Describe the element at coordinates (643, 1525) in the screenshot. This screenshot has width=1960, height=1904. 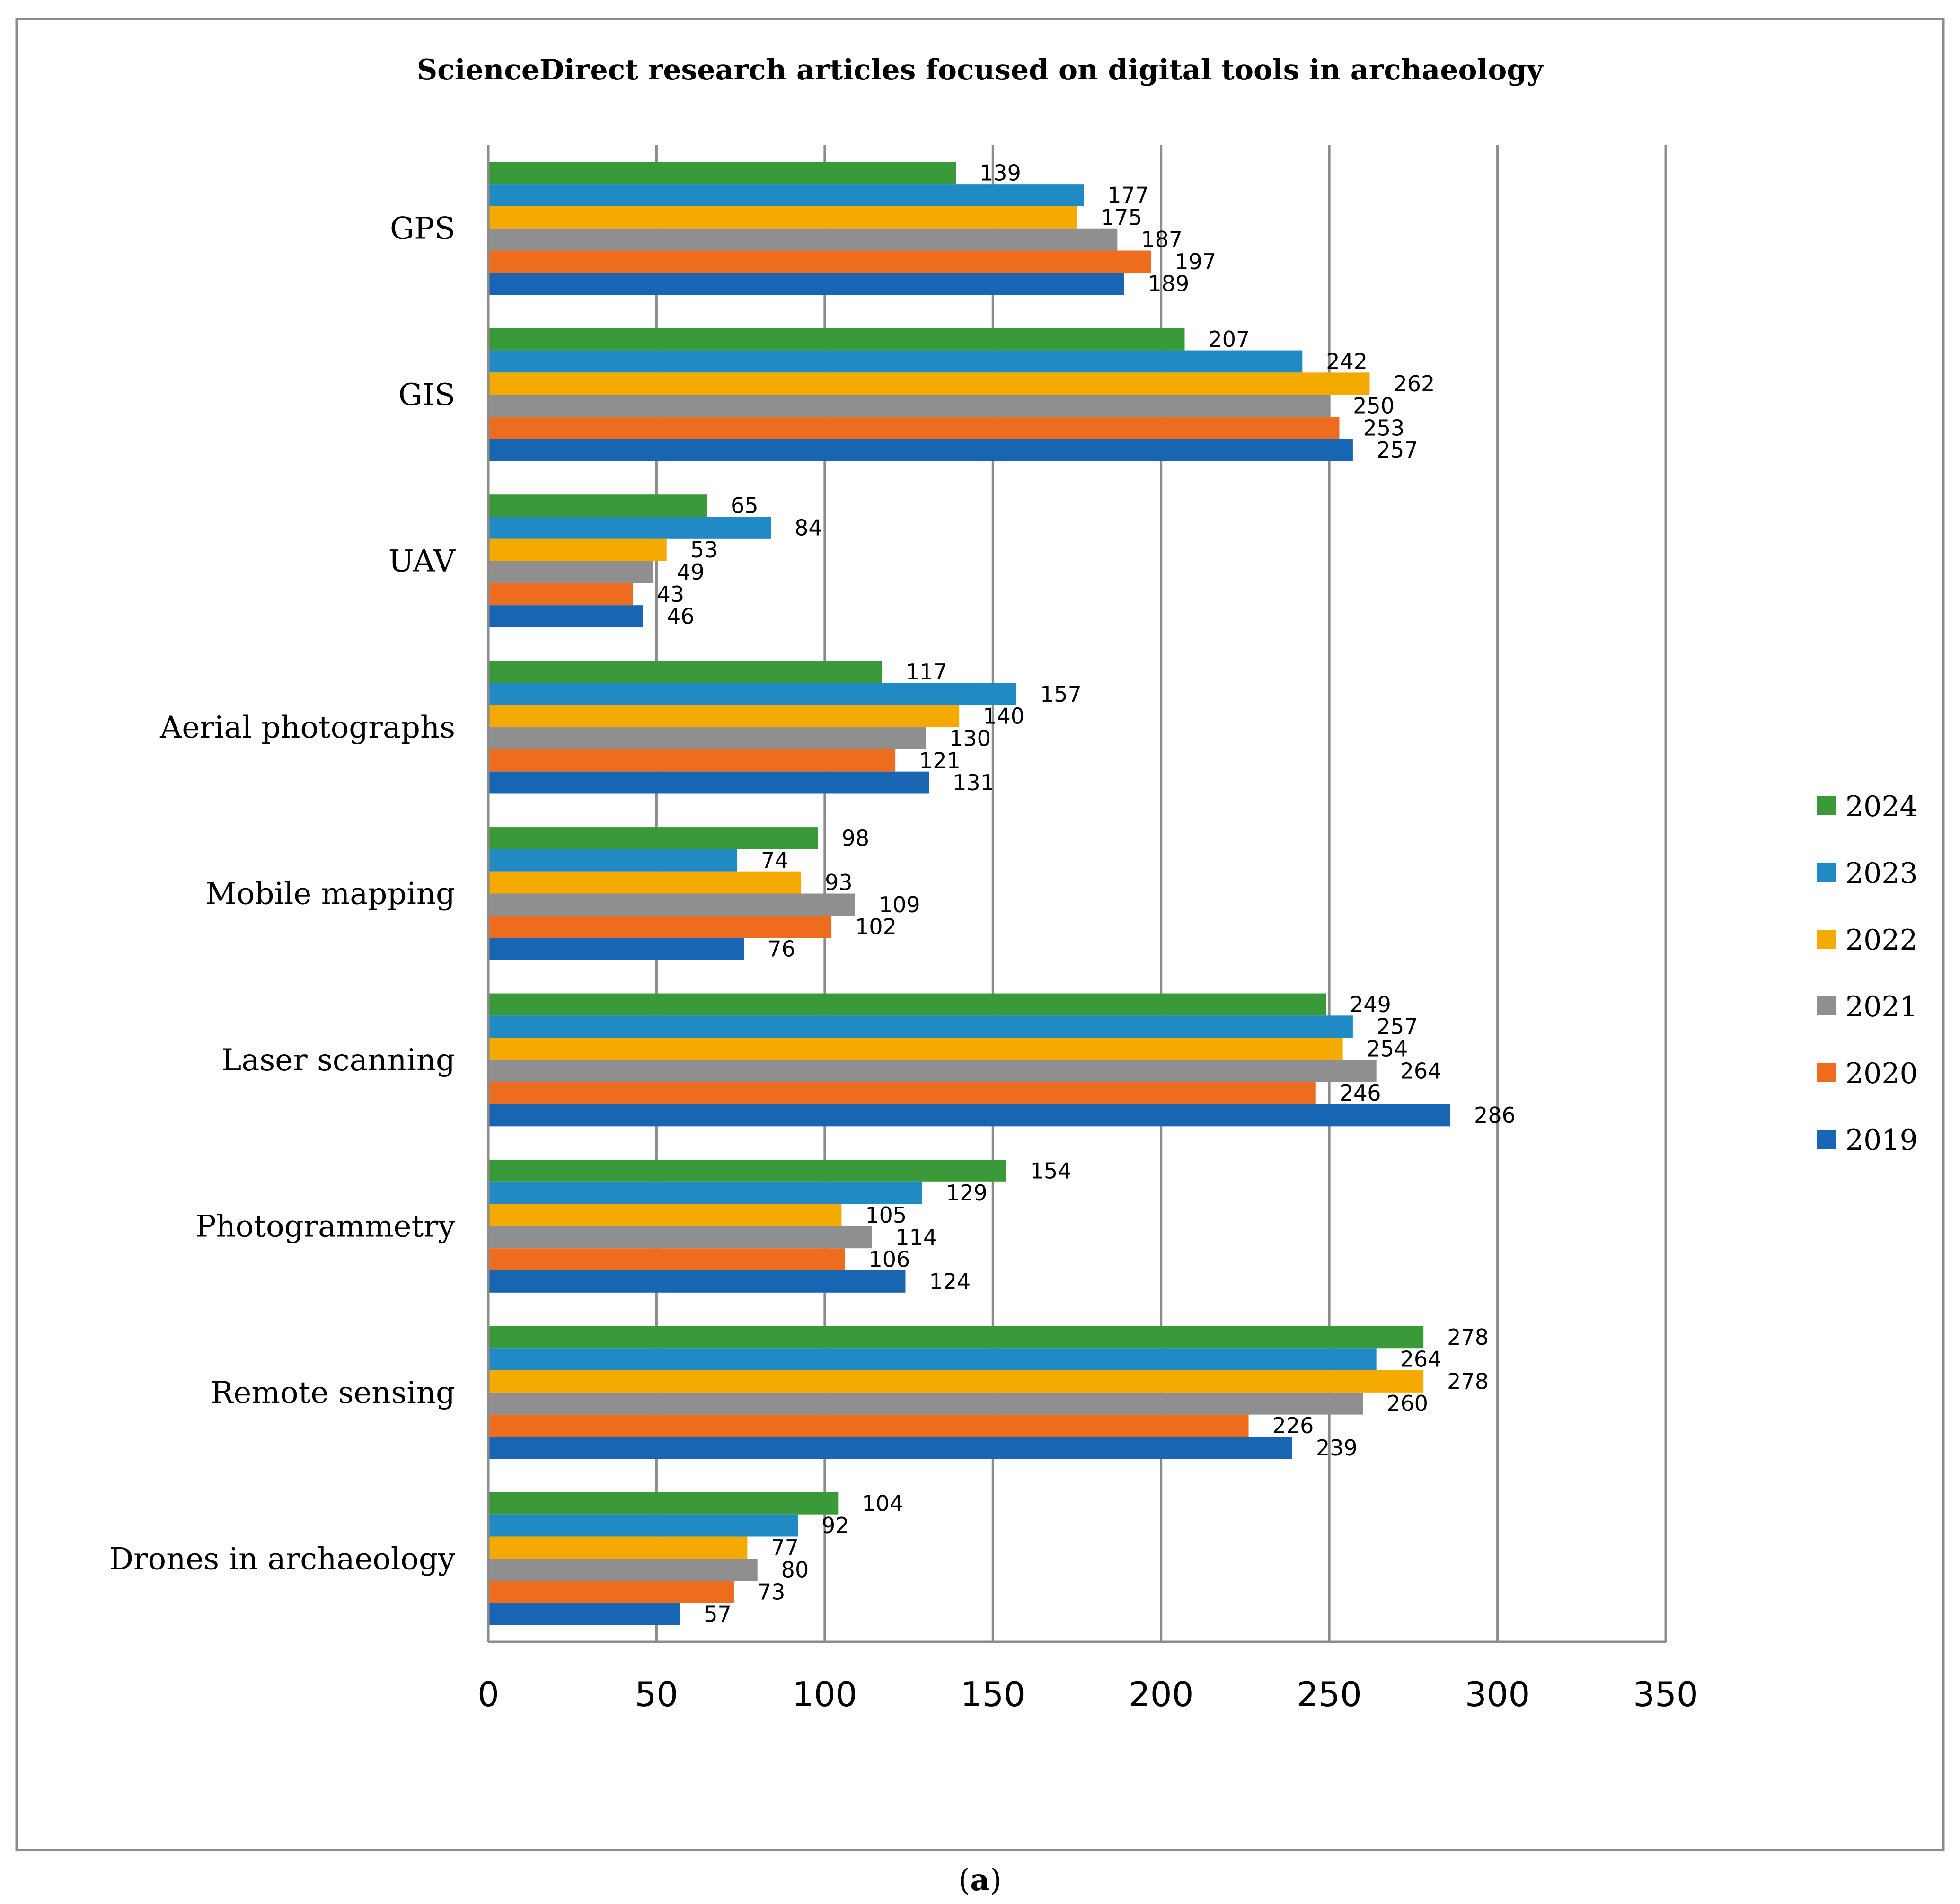
I see `bar-drones-in-archaeology-2023` at that location.